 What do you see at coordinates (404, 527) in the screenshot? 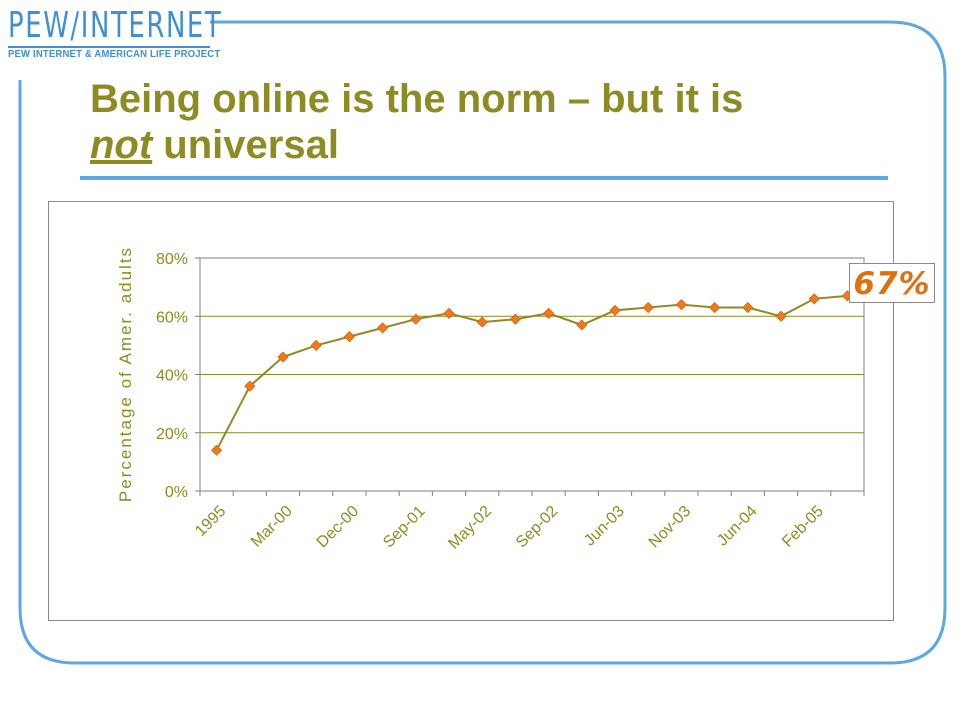
I see `x-tick-label: Sep-01` at bounding box center [404, 527].